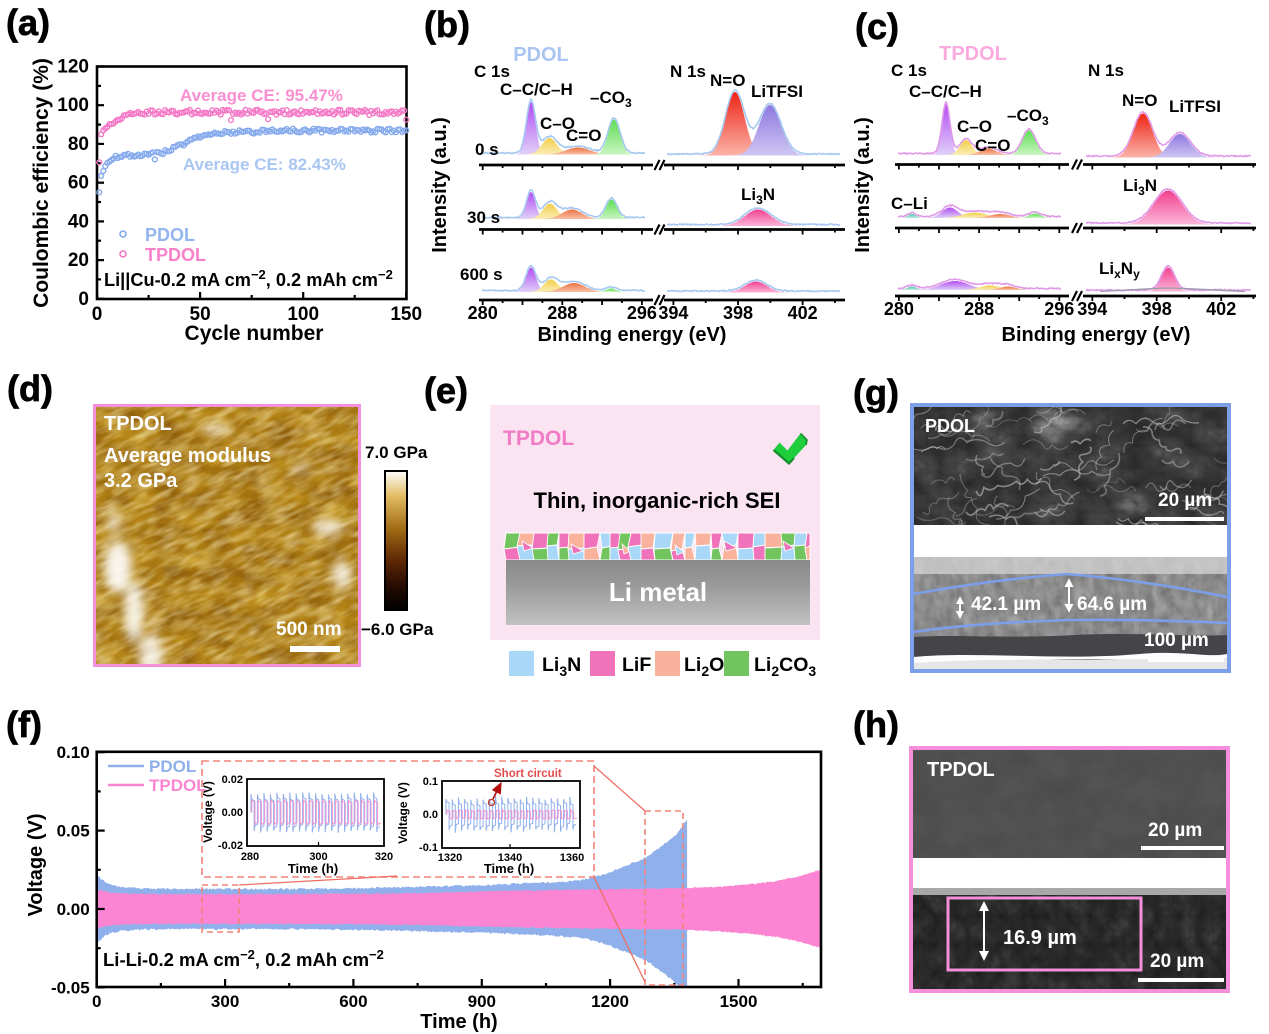  What do you see at coordinates (73, 831) in the screenshot?
I see `svg-text: 0.05` at bounding box center [73, 831].